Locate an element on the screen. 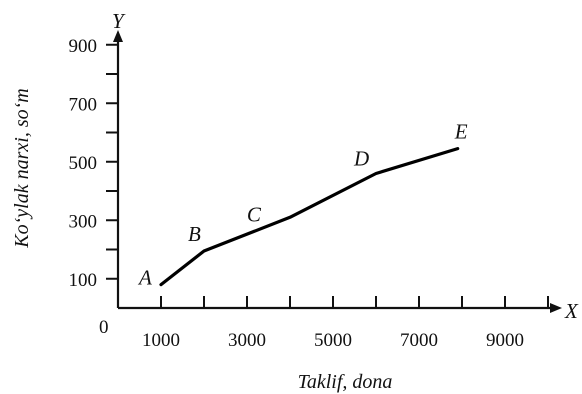 The height and width of the screenshot is (394, 582). y-axis-arrow is located at coordinates (118, 36).